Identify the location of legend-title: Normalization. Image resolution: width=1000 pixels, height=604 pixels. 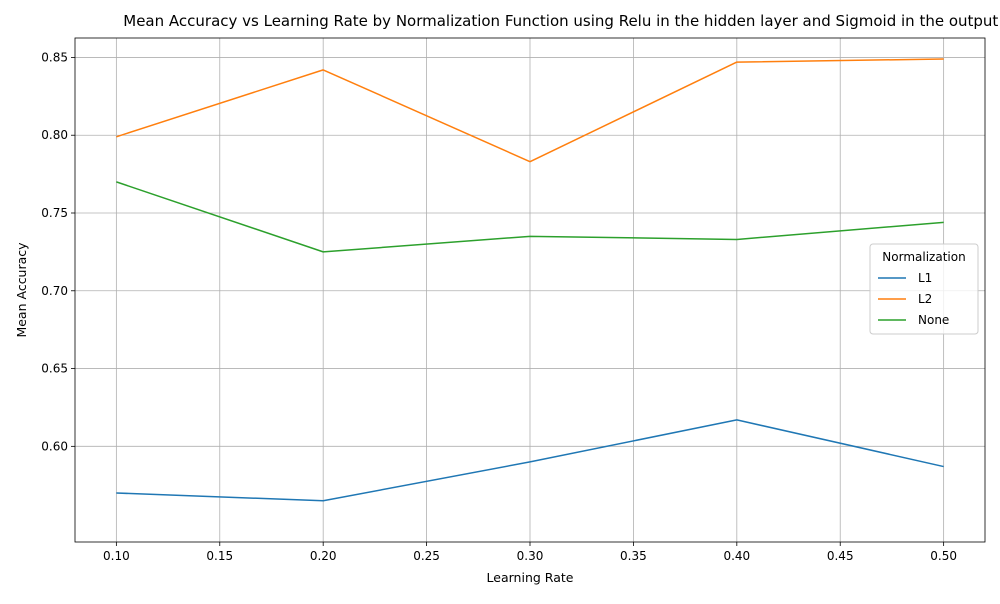
(923, 257).